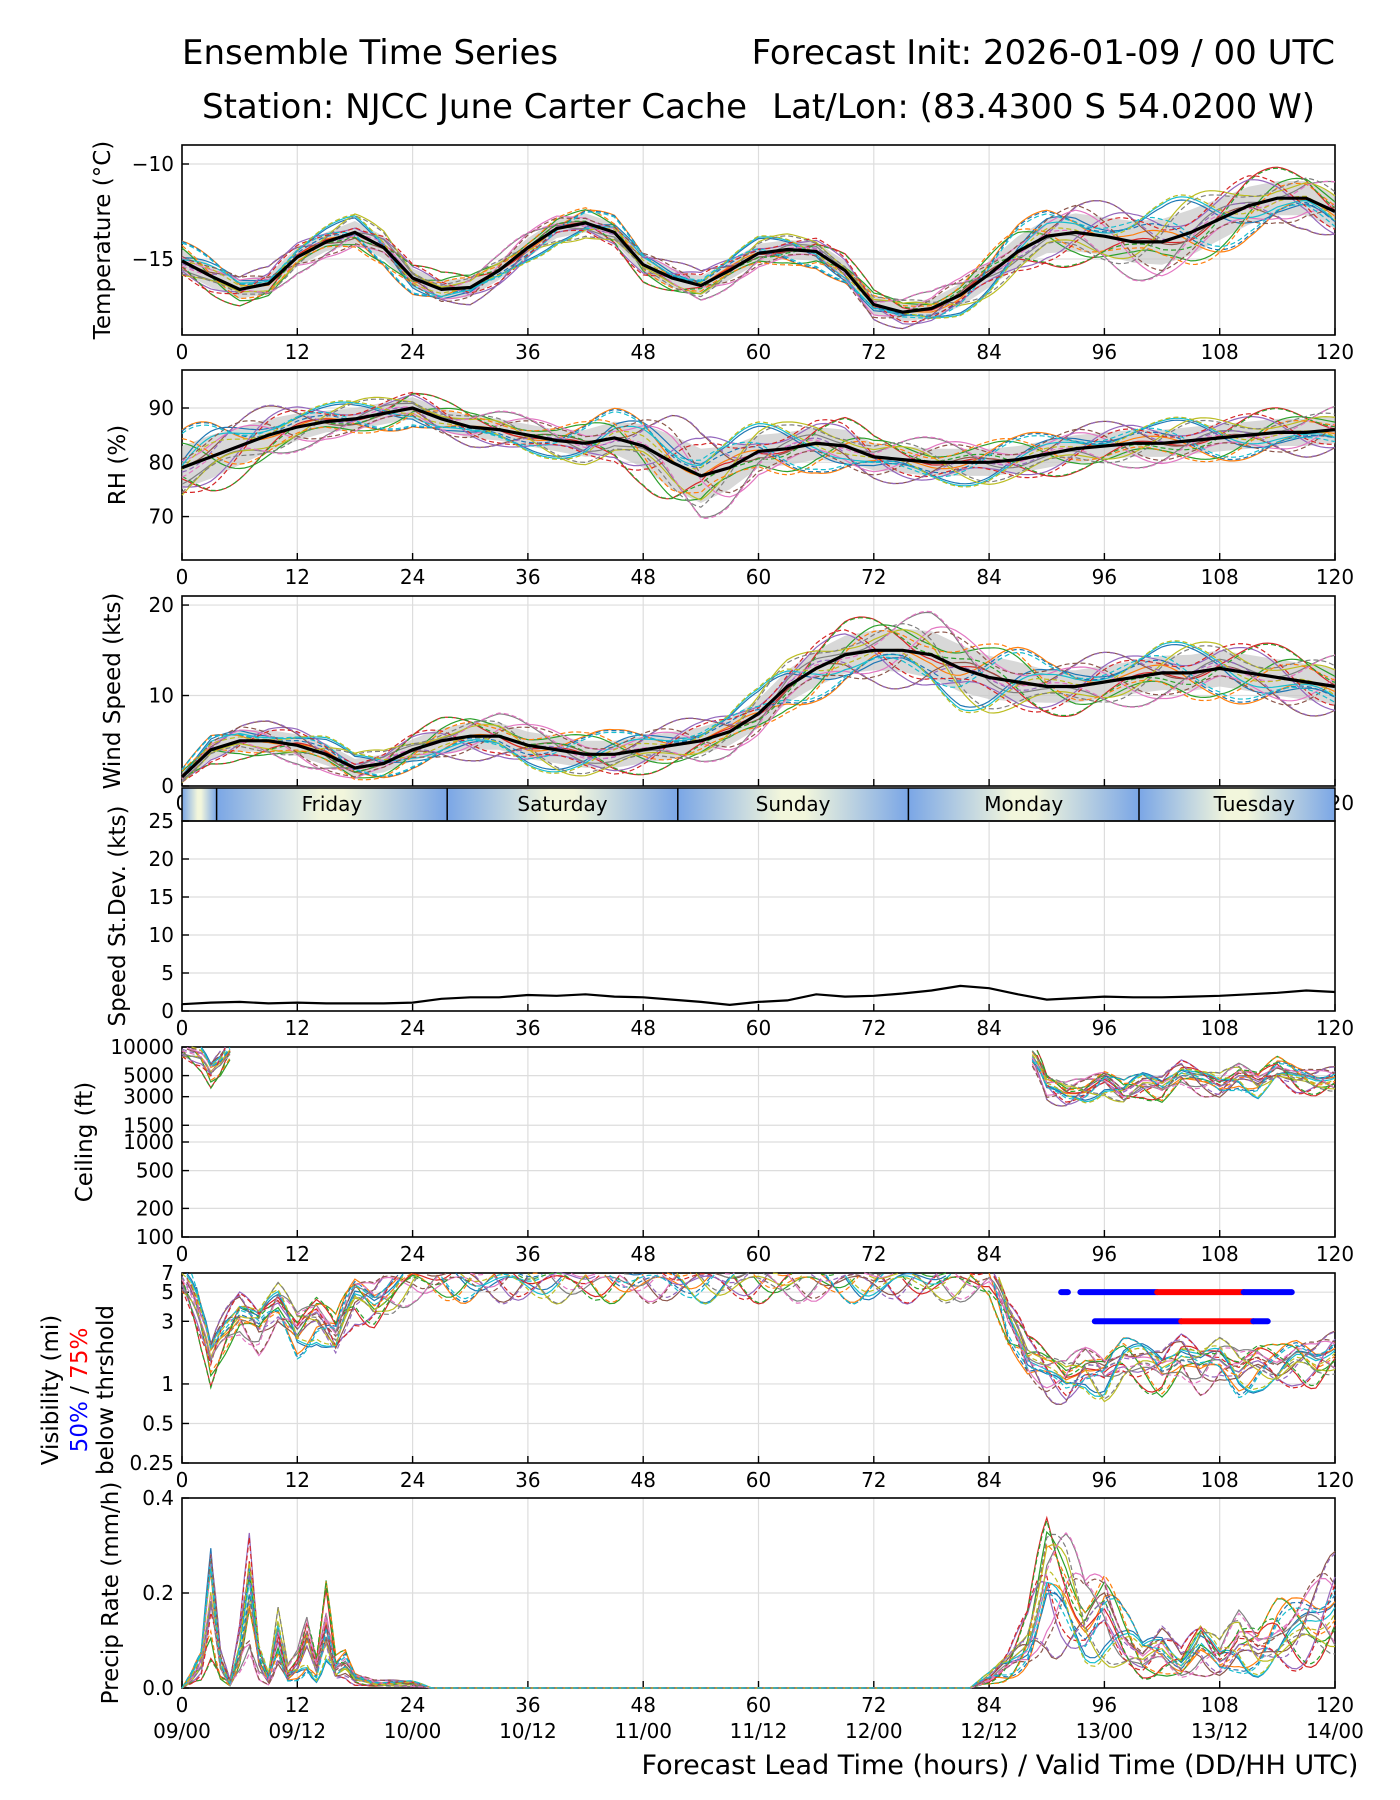 This screenshot has width=1400, height=1800. I want to click on rh-xtick-label: 108, so click(1220, 577).